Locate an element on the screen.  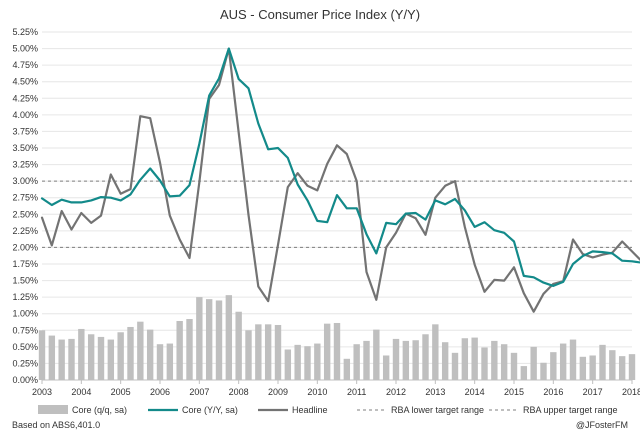
y-tick-label: 0.75% is located at coordinates (25, 330).